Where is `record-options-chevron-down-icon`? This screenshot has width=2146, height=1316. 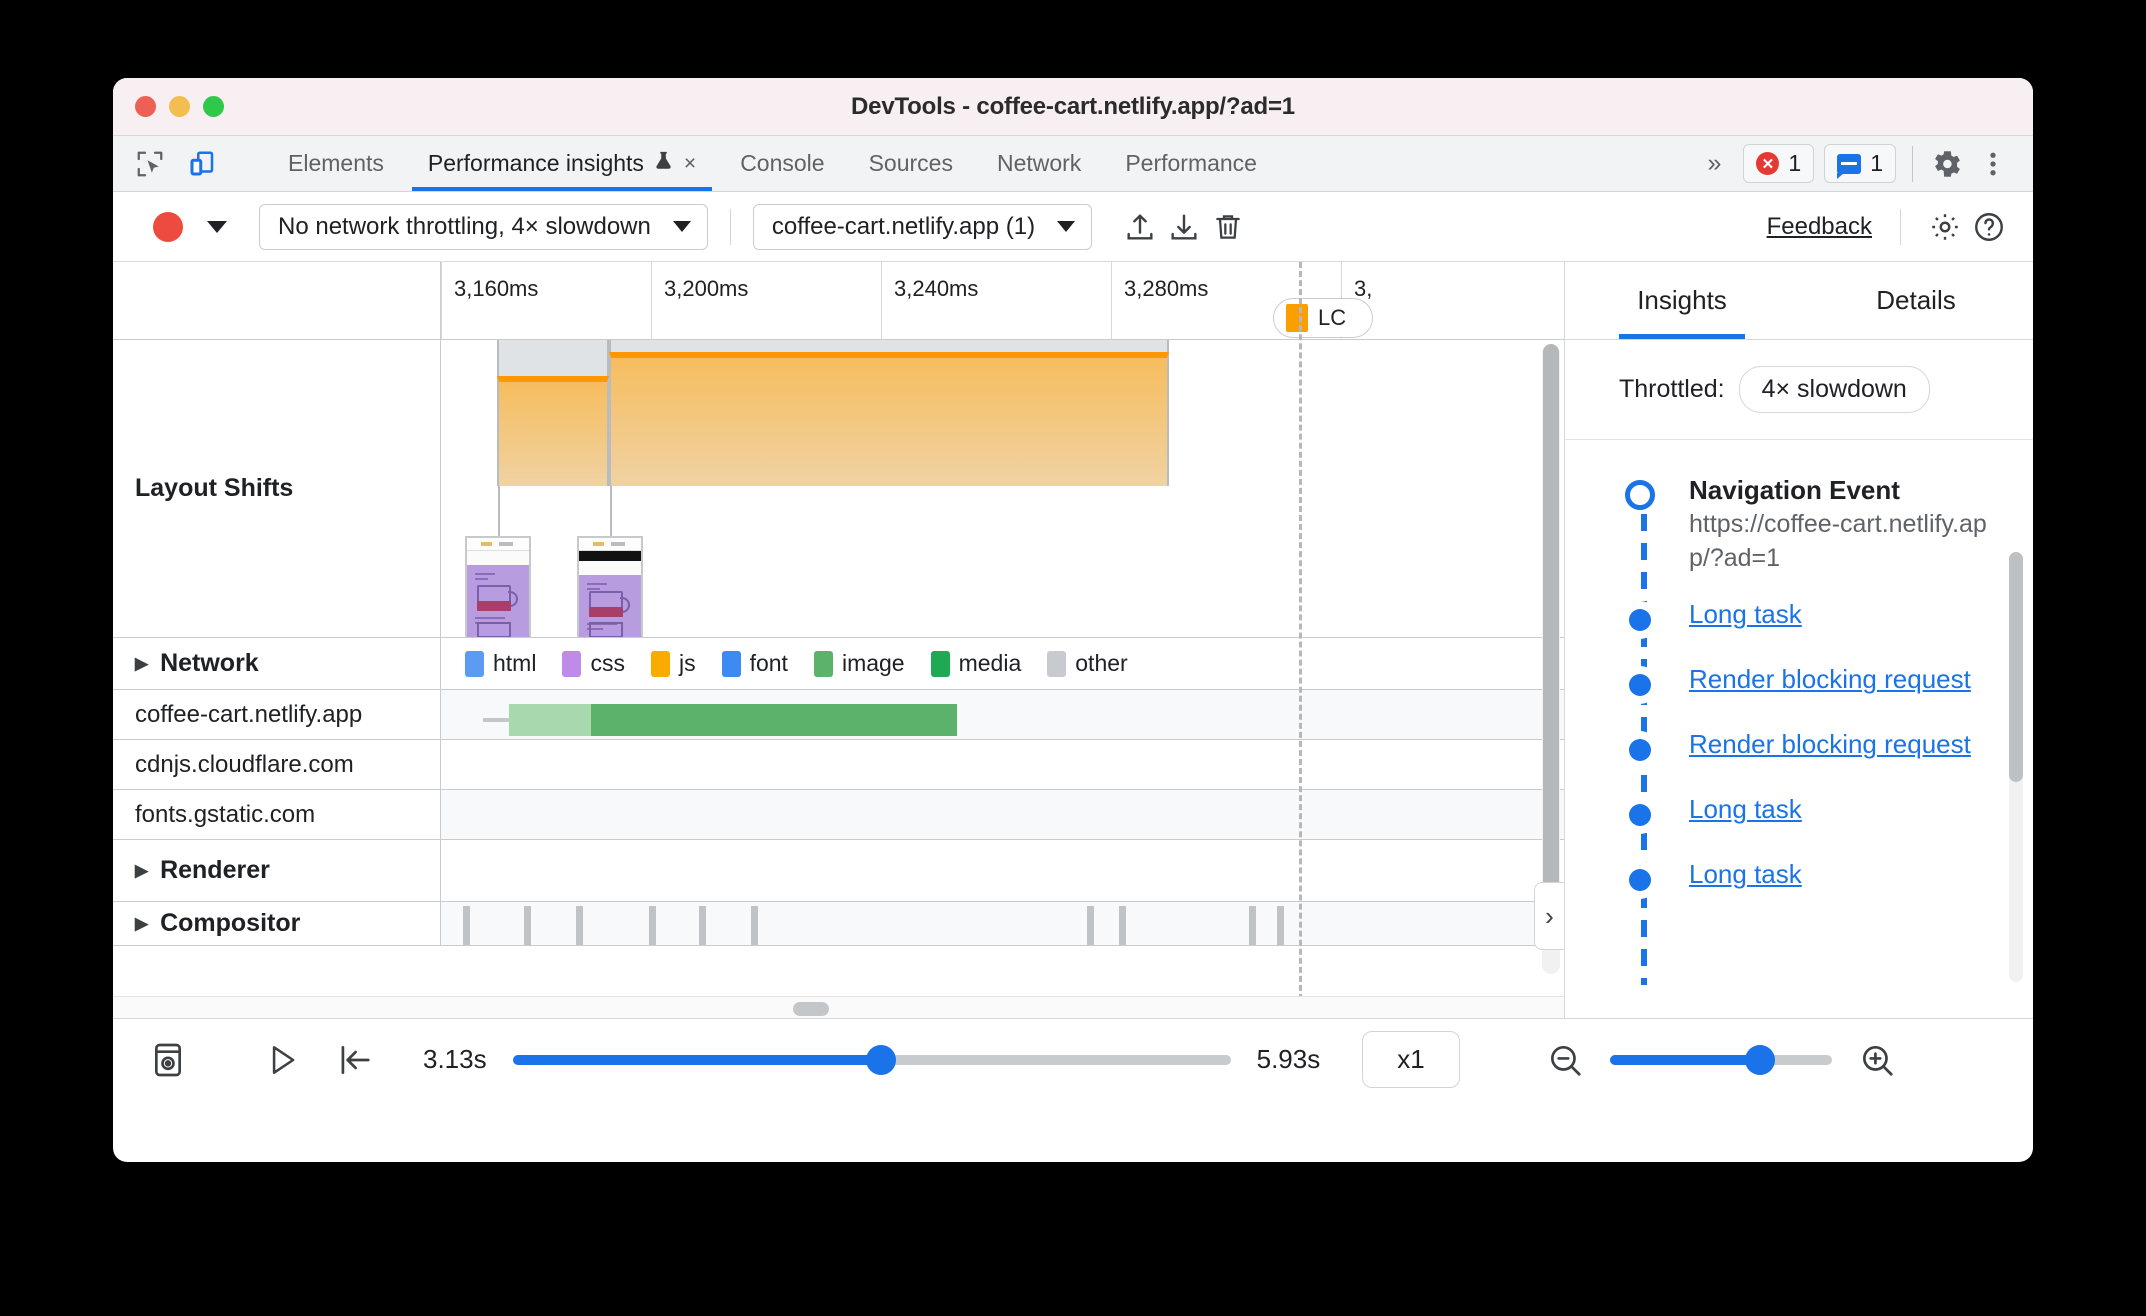
record-options-chevron-down-icon is located at coordinates (217, 226).